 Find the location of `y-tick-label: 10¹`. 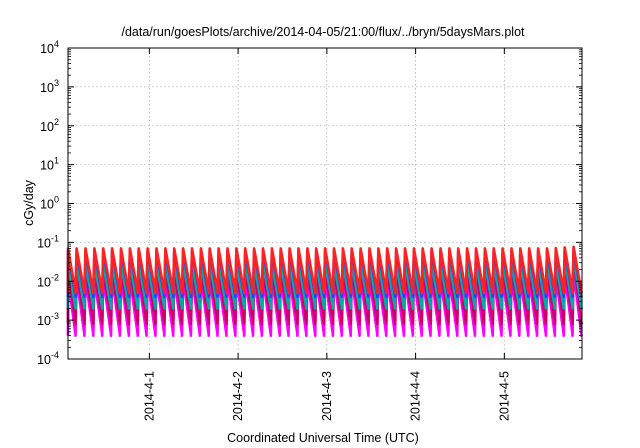

y-tick-label: 10¹ is located at coordinates (49, 164).